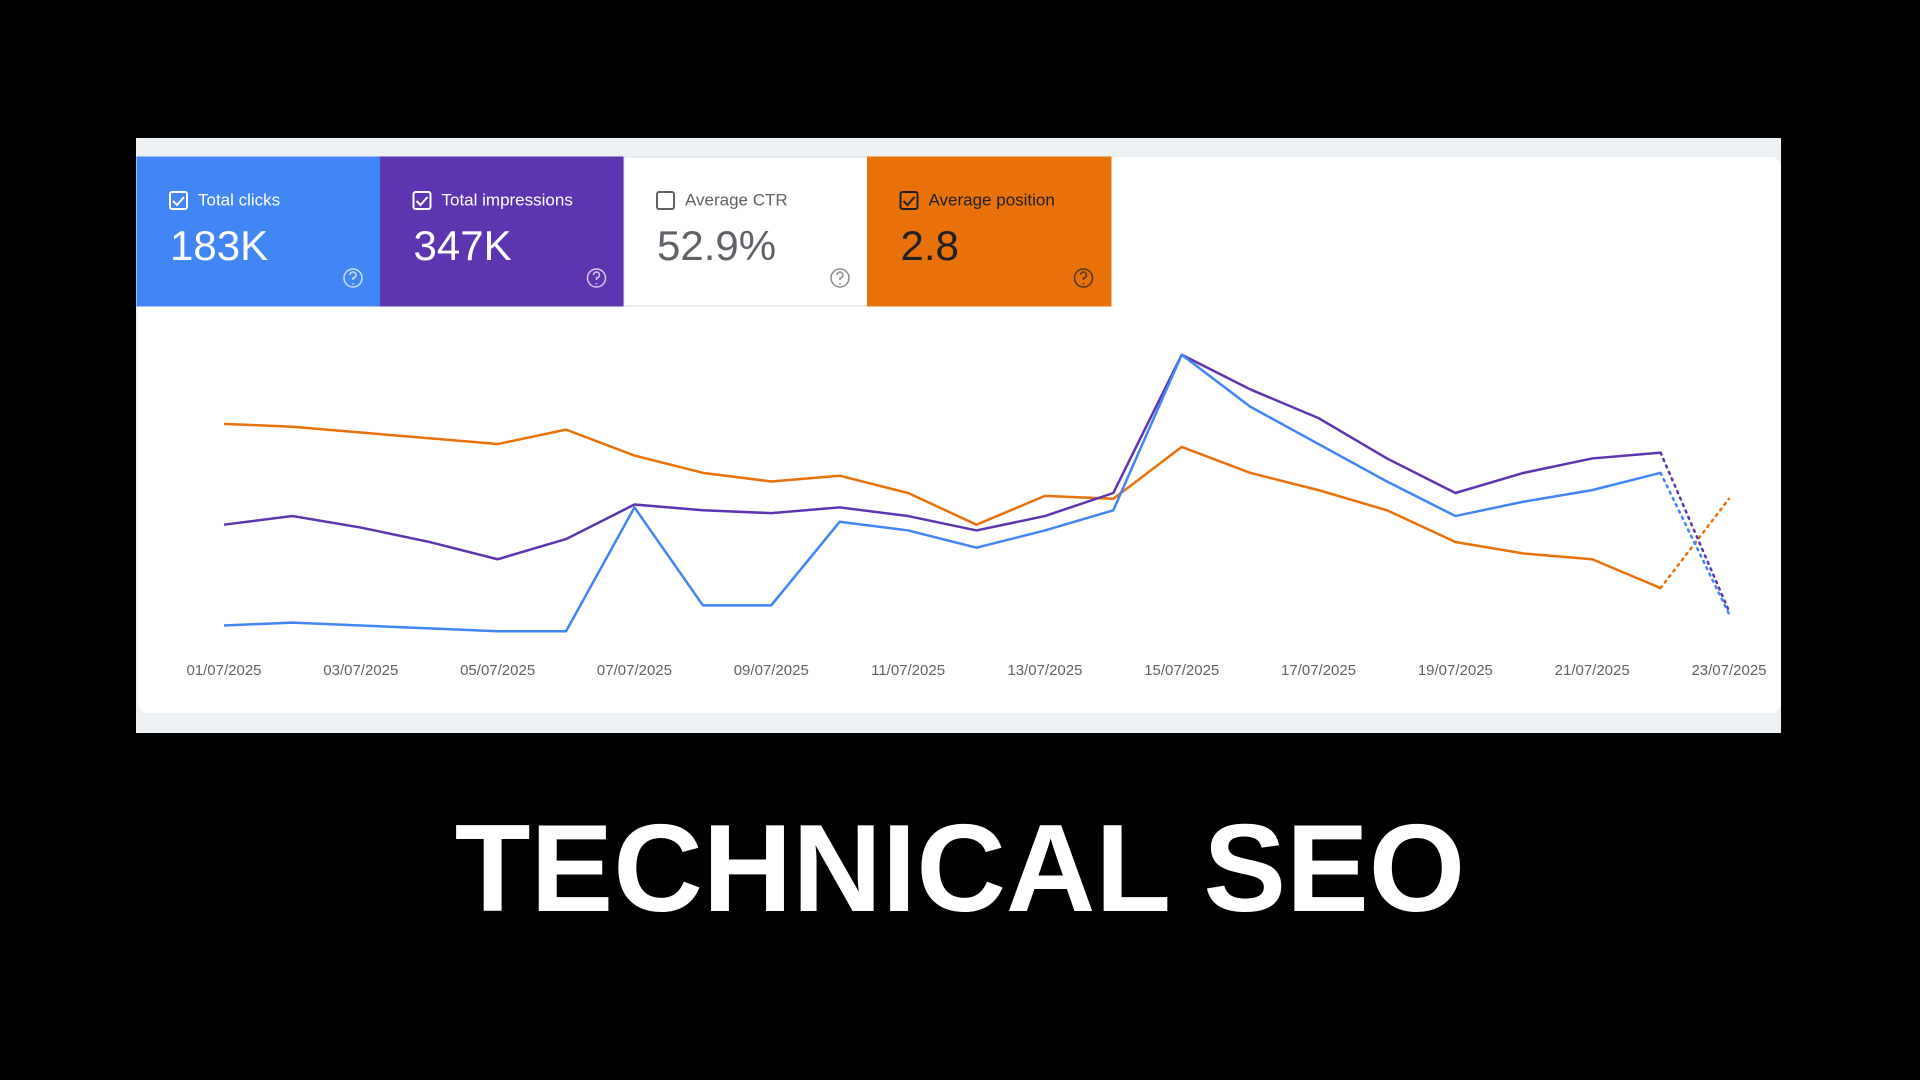 The height and width of the screenshot is (1080, 1920). Describe the element at coordinates (1044, 670) in the screenshot. I see `x-tick-label: 13/07/2025` at that location.